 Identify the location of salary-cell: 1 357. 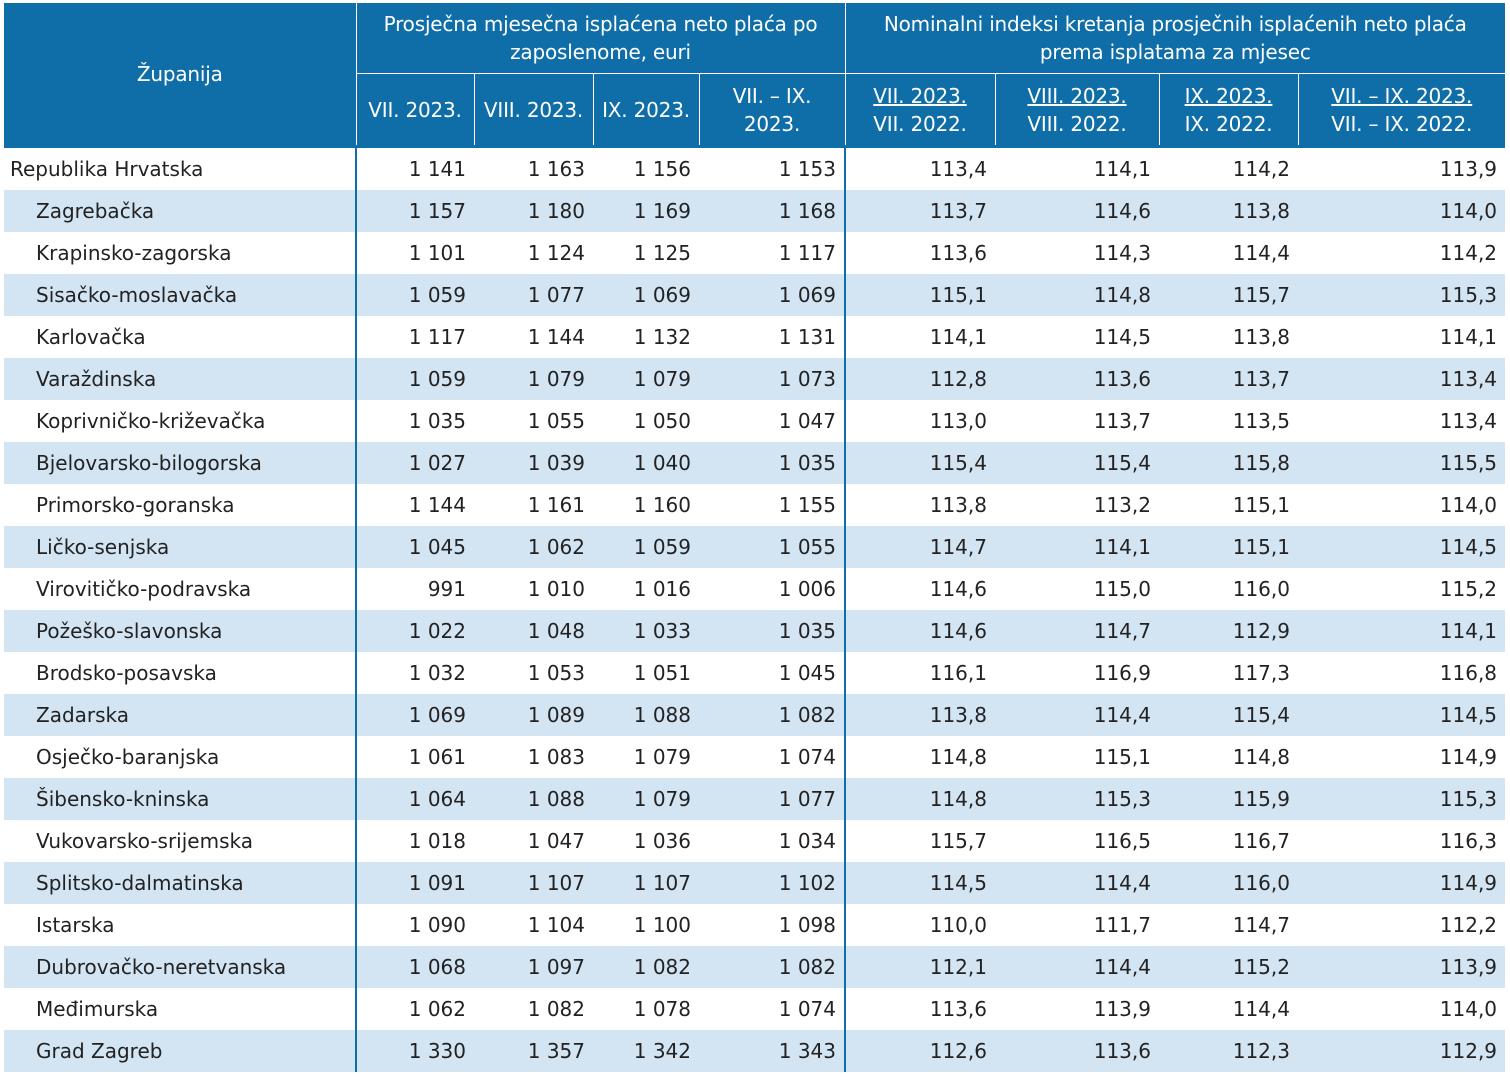
(533, 1051).